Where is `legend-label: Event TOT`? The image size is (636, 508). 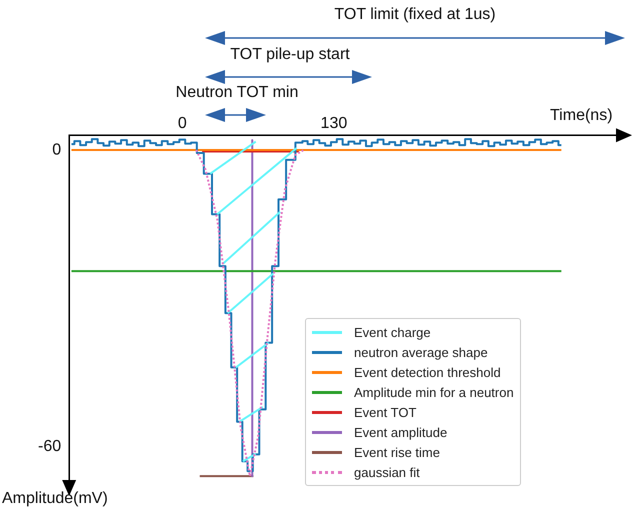
legend-label: Event TOT is located at coordinates (385, 412).